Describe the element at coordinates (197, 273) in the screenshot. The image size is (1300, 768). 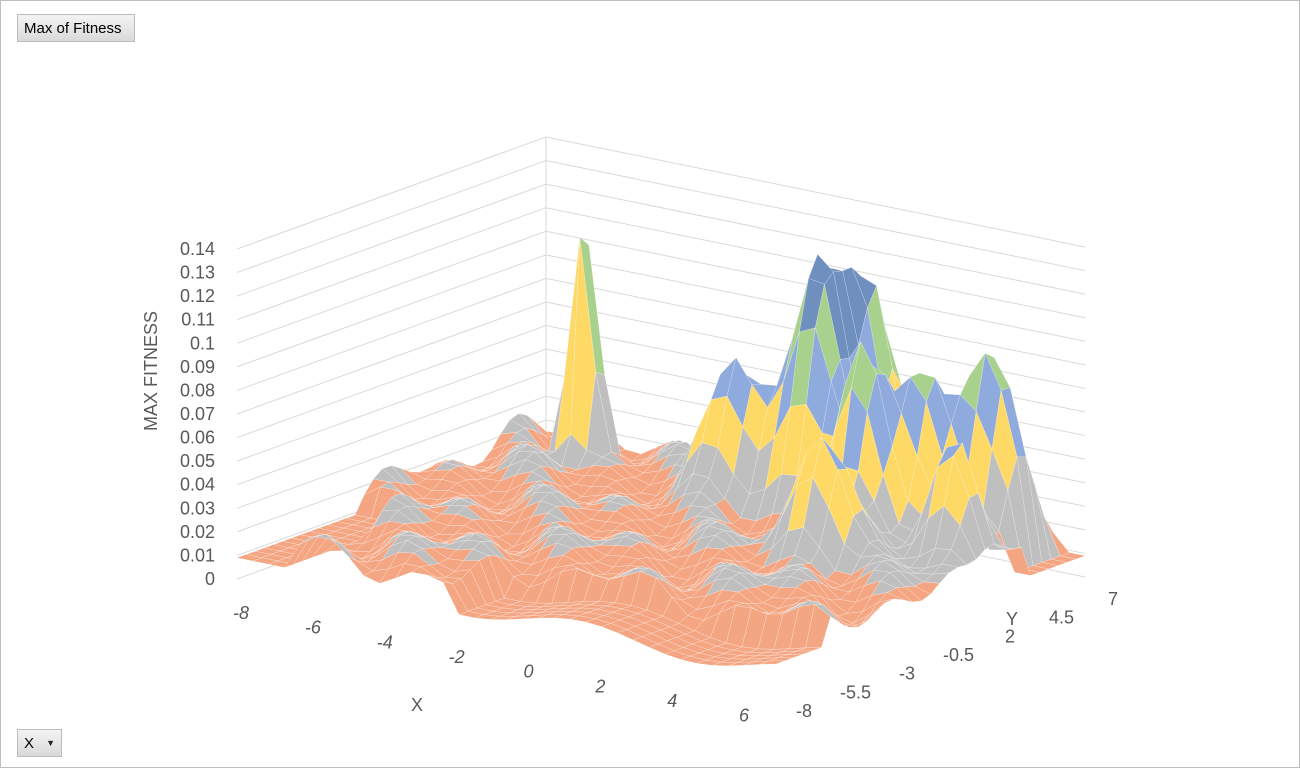
I see `z-tick-label: 0.13` at that location.